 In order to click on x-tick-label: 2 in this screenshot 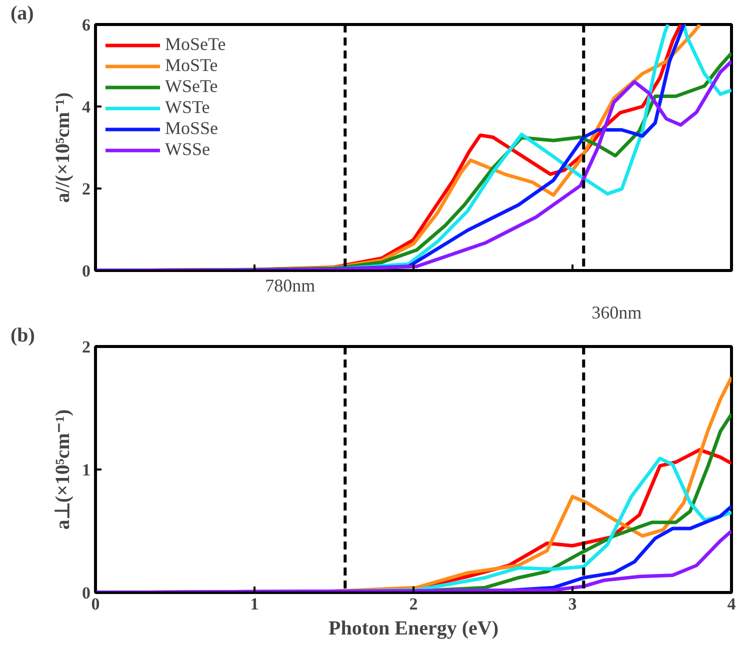, I will do `click(413, 604)`.